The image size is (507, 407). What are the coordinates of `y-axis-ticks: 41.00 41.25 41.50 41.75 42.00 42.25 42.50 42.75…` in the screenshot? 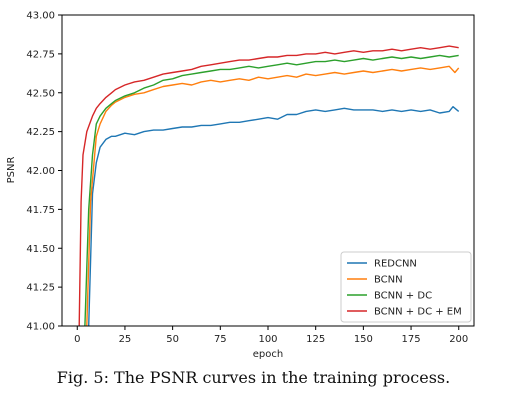 It's located at (44, 172).